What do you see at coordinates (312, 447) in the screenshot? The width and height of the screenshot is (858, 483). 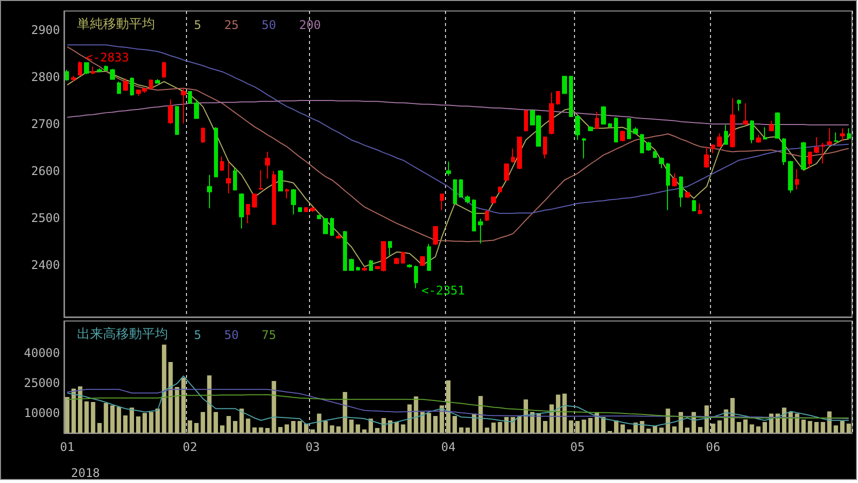 I see `x-tick-label: 03` at bounding box center [312, 447].